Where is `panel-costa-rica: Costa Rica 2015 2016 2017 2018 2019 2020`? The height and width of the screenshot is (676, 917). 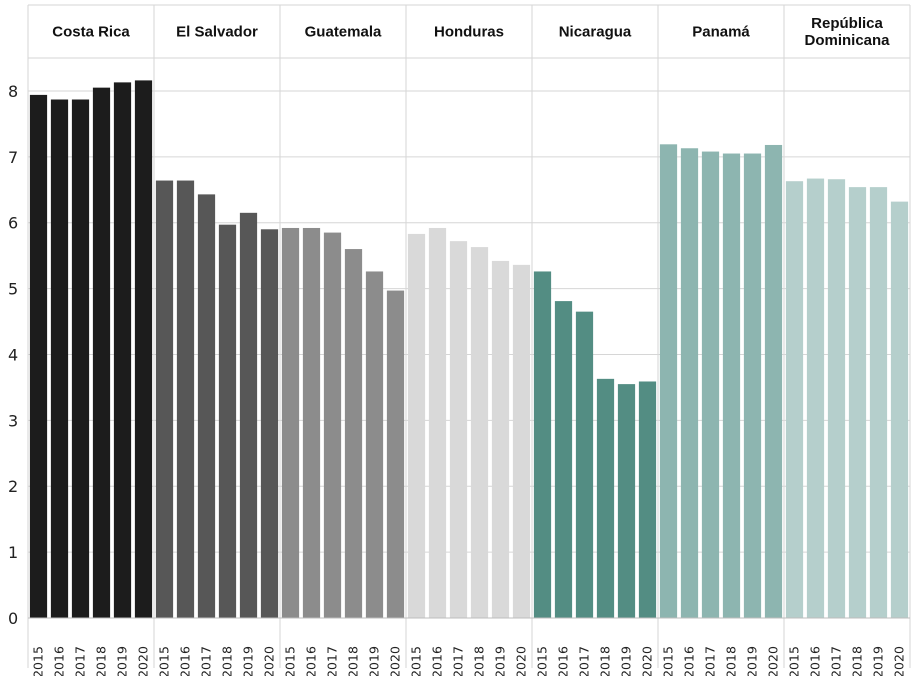 panel-costa-rica: Costa Rica 2015 2016 2017 2018 2019 2020 is located at coordinates (91, 350).